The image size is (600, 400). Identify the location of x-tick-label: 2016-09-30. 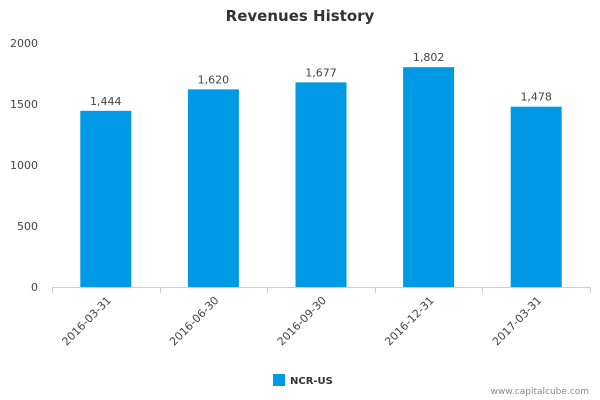
(302, 321).